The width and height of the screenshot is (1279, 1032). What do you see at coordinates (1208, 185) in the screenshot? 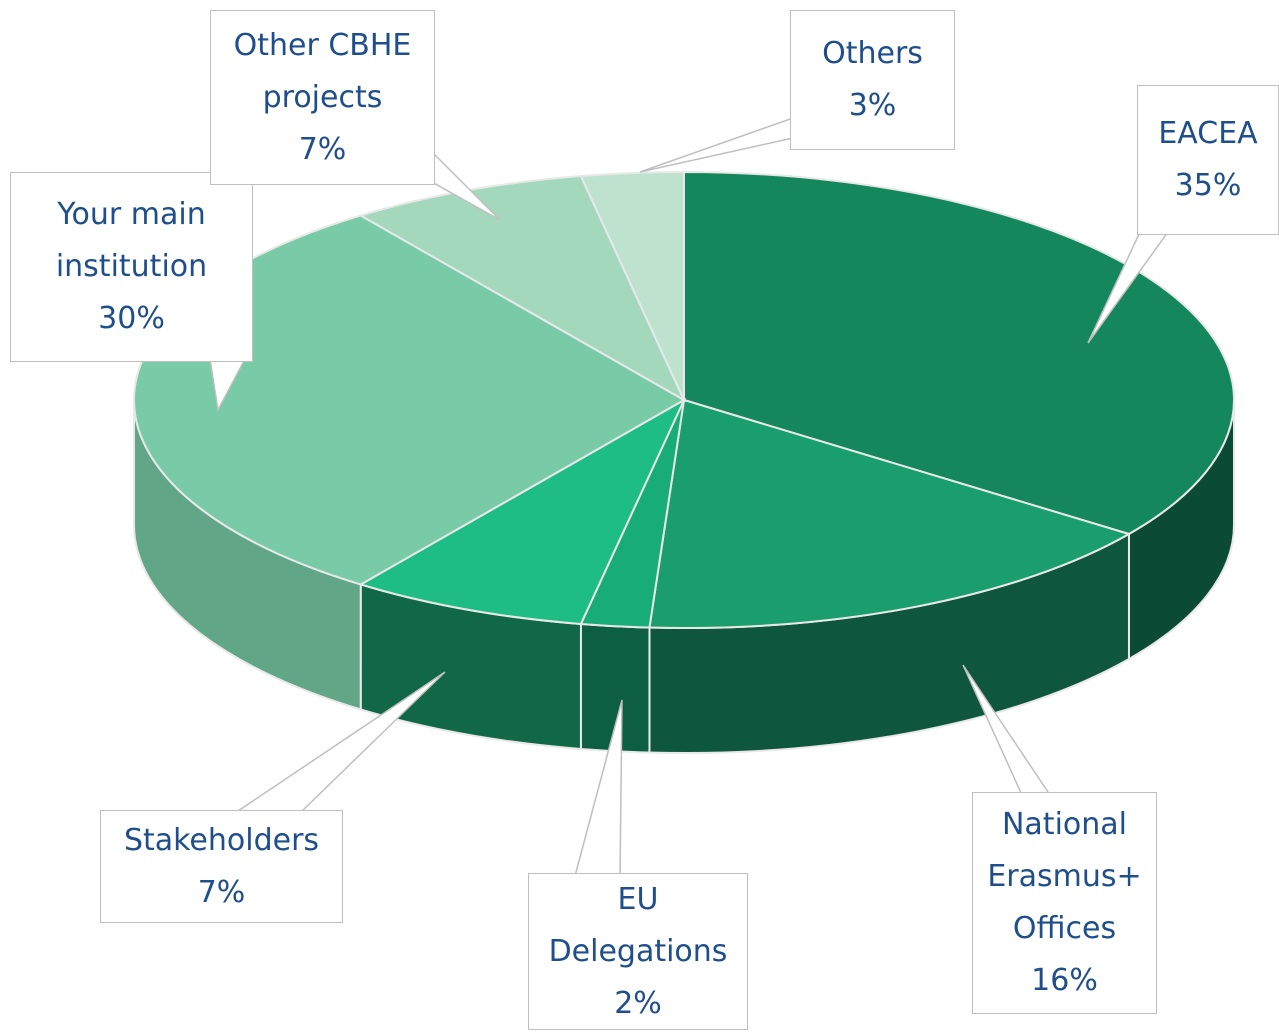
I see `value-label: 35%` at bounding box center [1208, 185].